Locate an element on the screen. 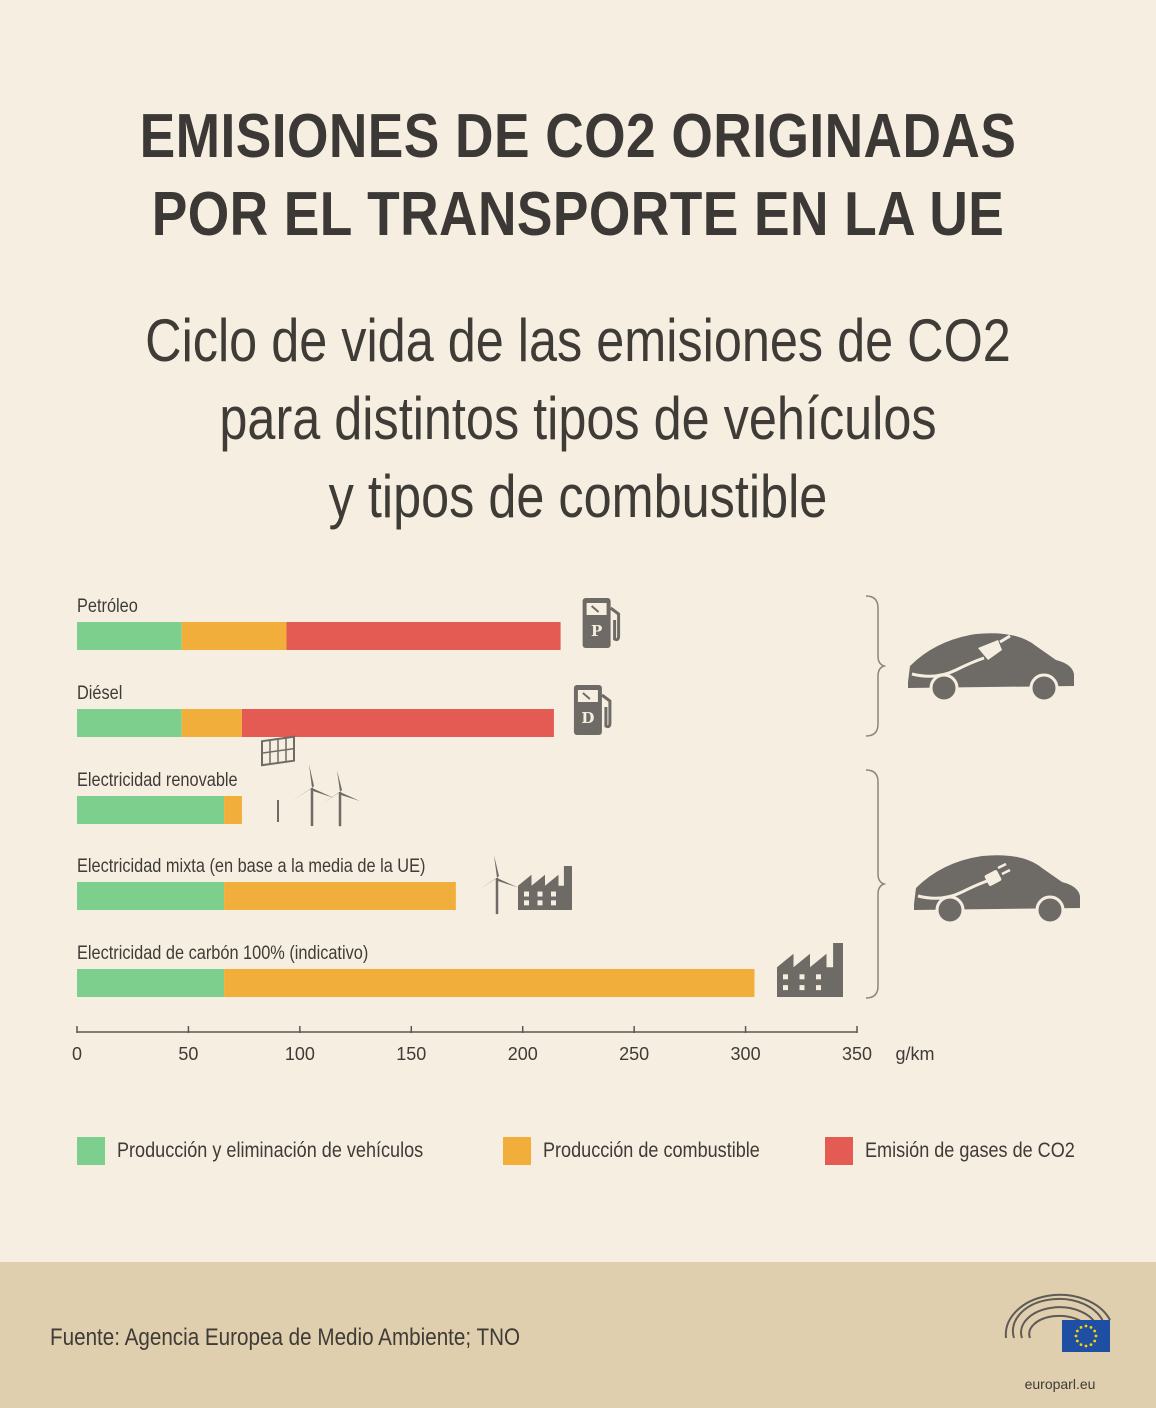 Image resolution: width=1156 pixels, height=1408 pixels. x-tick-label: 150 is located at coordinates (411, 1054).